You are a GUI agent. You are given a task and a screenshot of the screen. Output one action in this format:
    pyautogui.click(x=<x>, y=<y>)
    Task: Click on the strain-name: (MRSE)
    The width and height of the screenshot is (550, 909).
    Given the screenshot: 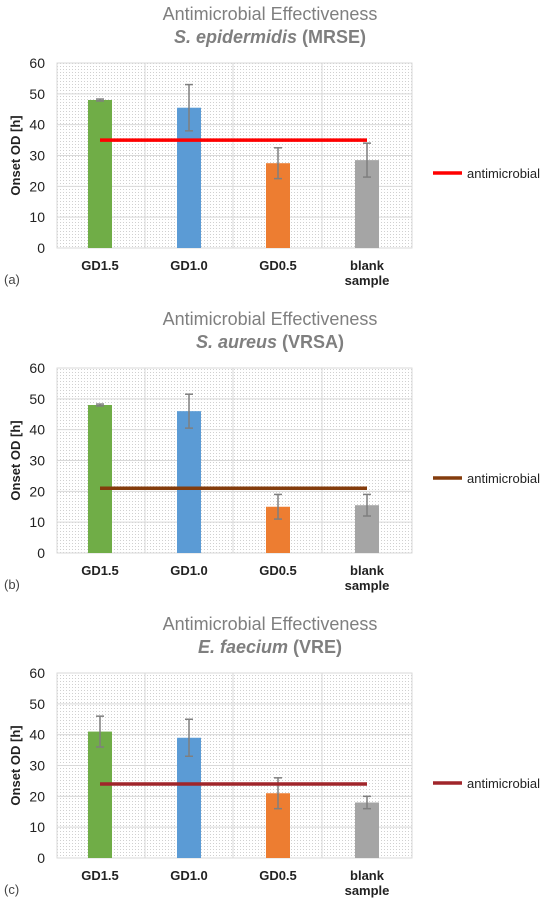 What is the action you would take?
    pyautogui.click(x=331, y=37)
    